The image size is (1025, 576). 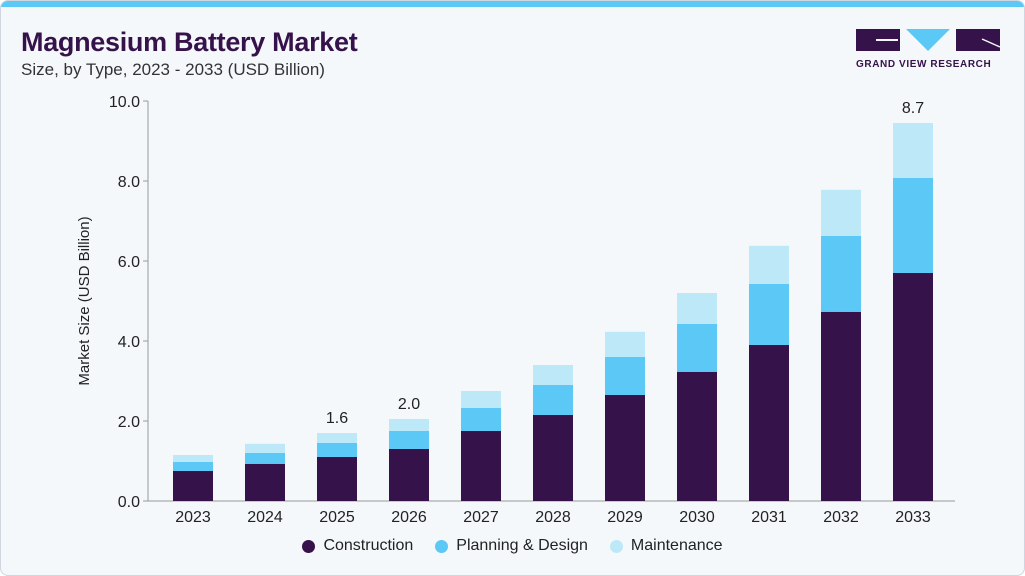 What do you see at coordinates (512, 4) in the screenshot?
I see `accent-bar` at bounding box center [512, 4].